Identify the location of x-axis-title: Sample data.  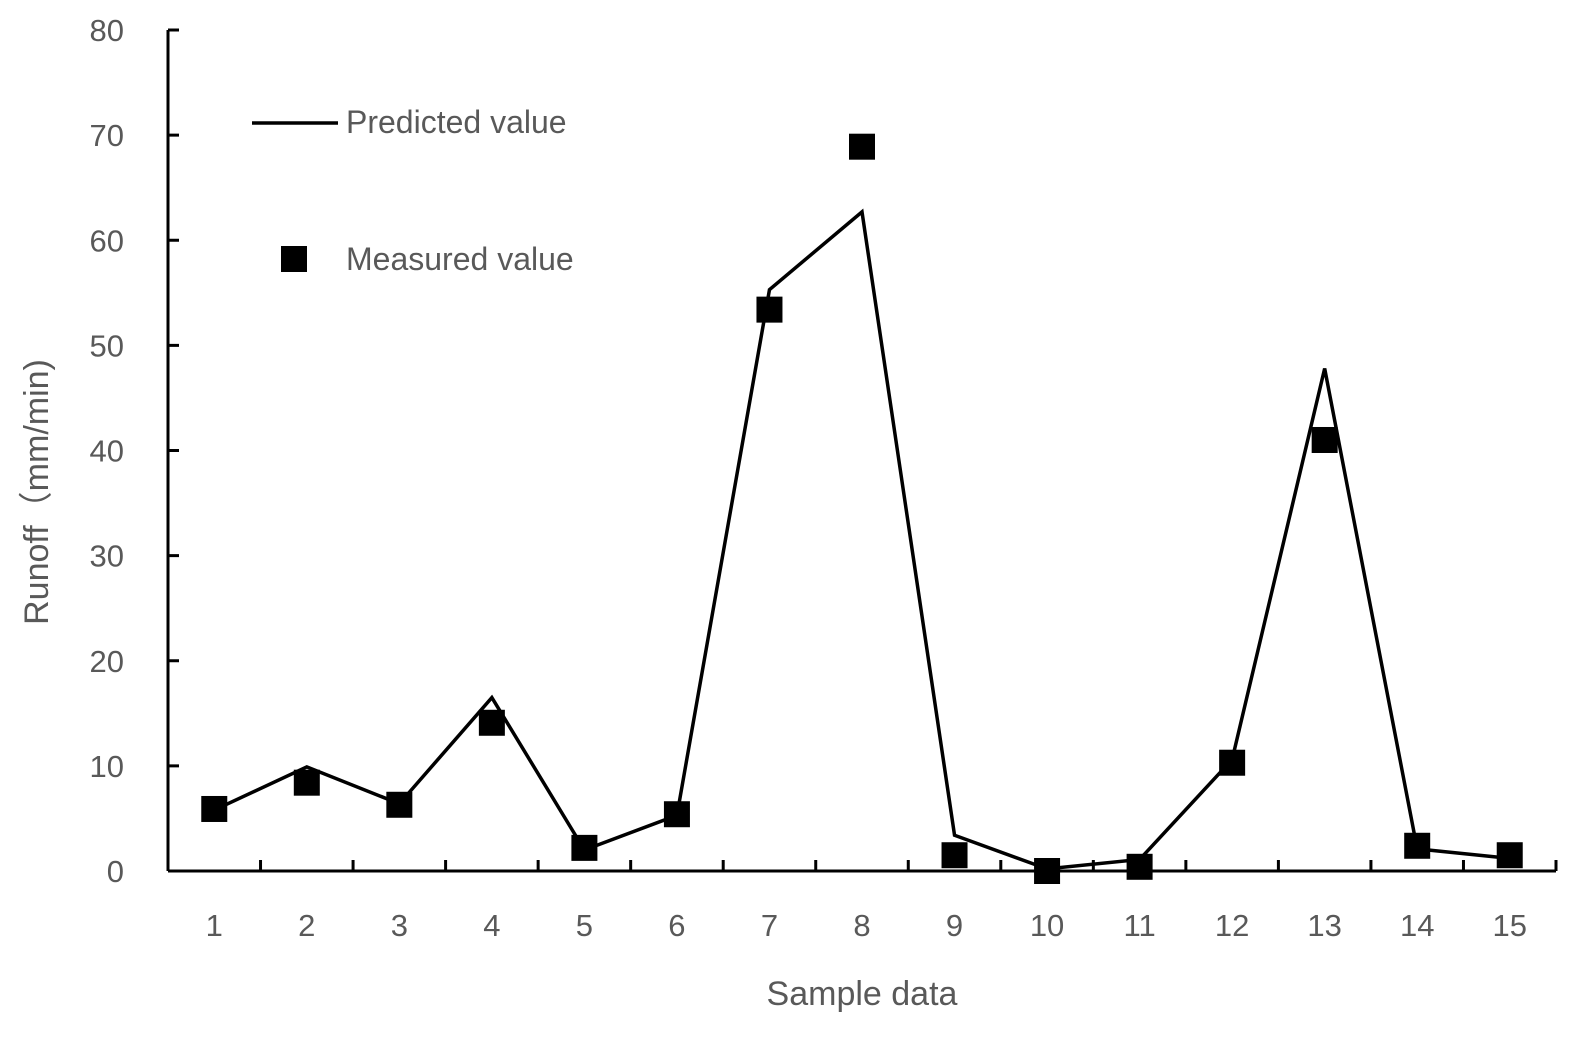
(862, 994).